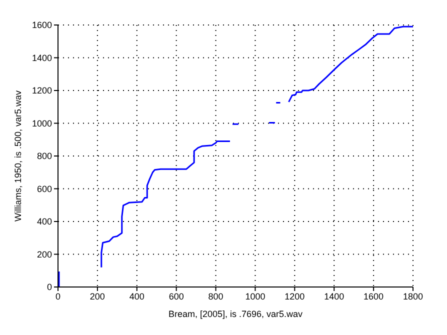 The image size is (447, 335). Describe the element at coordinates (42, 57) in the screenshot. I see `y-tick-label: 1400` at that location.